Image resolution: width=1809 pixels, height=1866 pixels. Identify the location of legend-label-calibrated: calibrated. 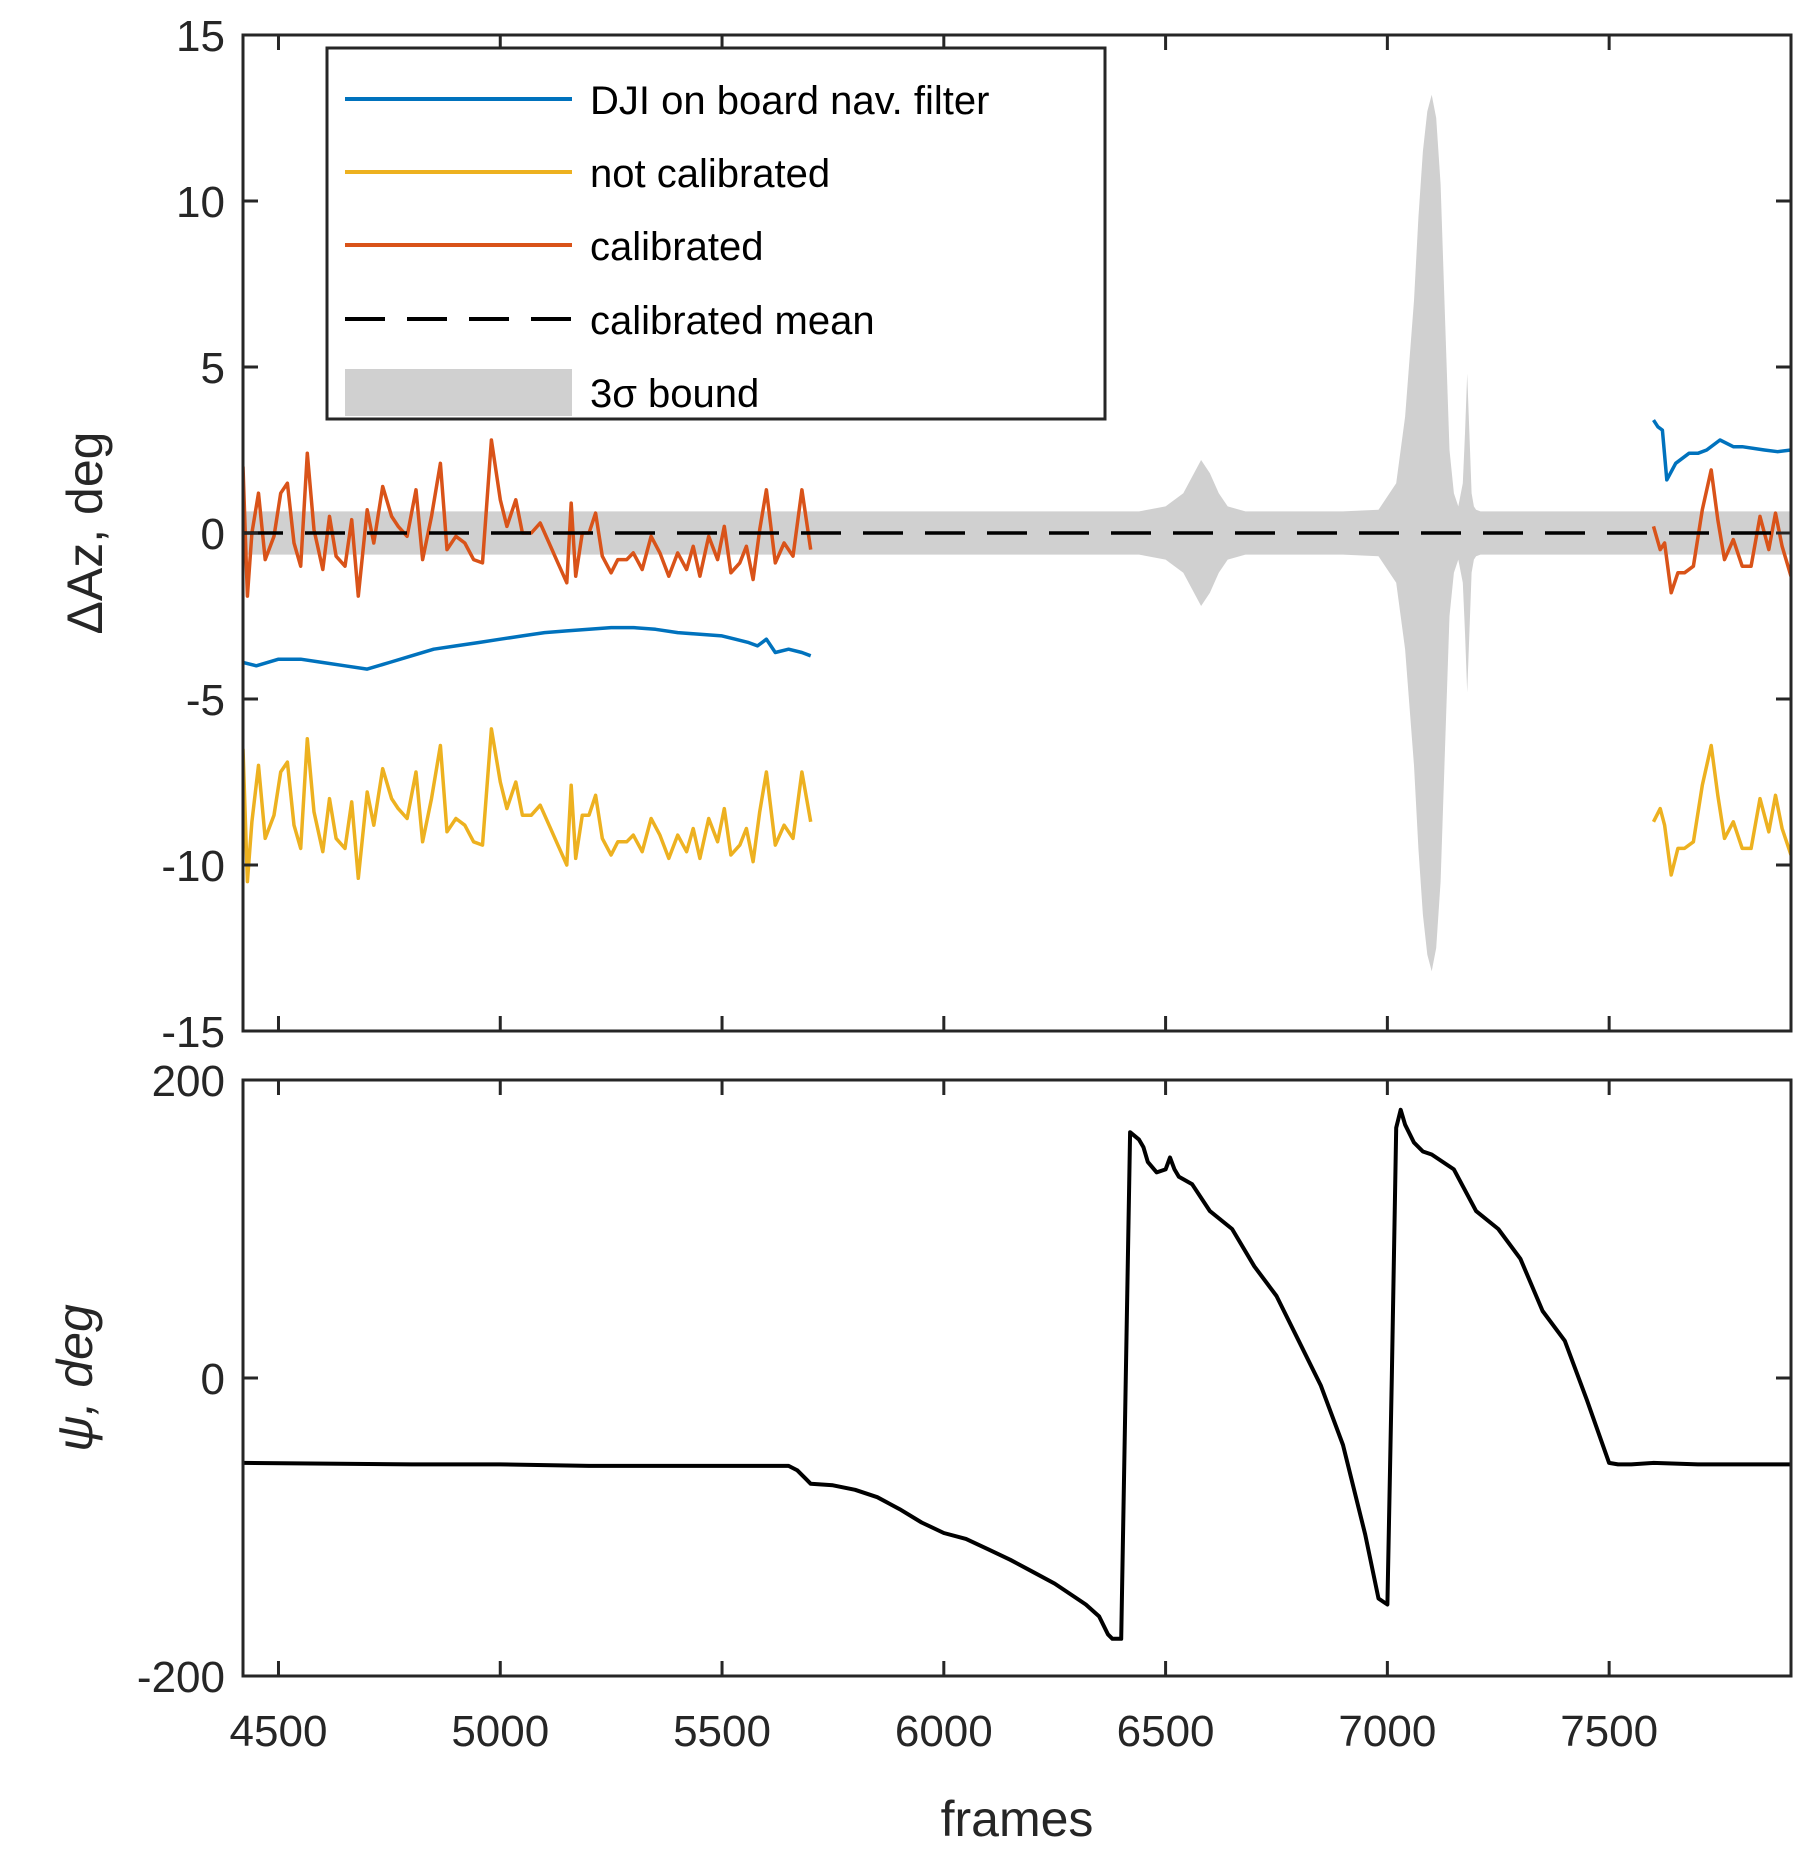
(676, 247).